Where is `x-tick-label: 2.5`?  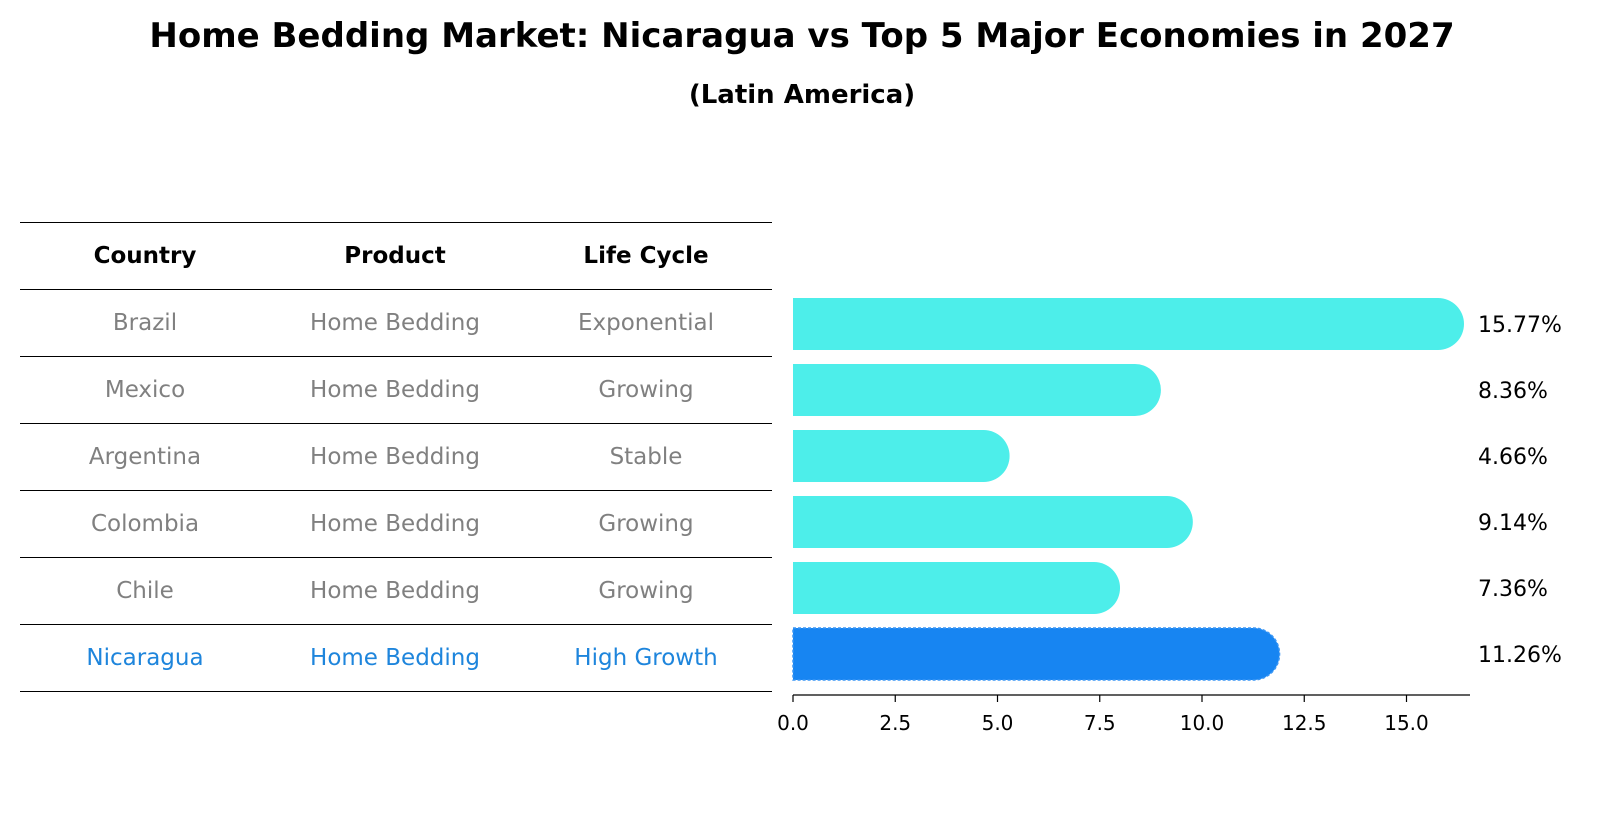
x-tick-label: 2.5 is located at coordinates (895, 723).